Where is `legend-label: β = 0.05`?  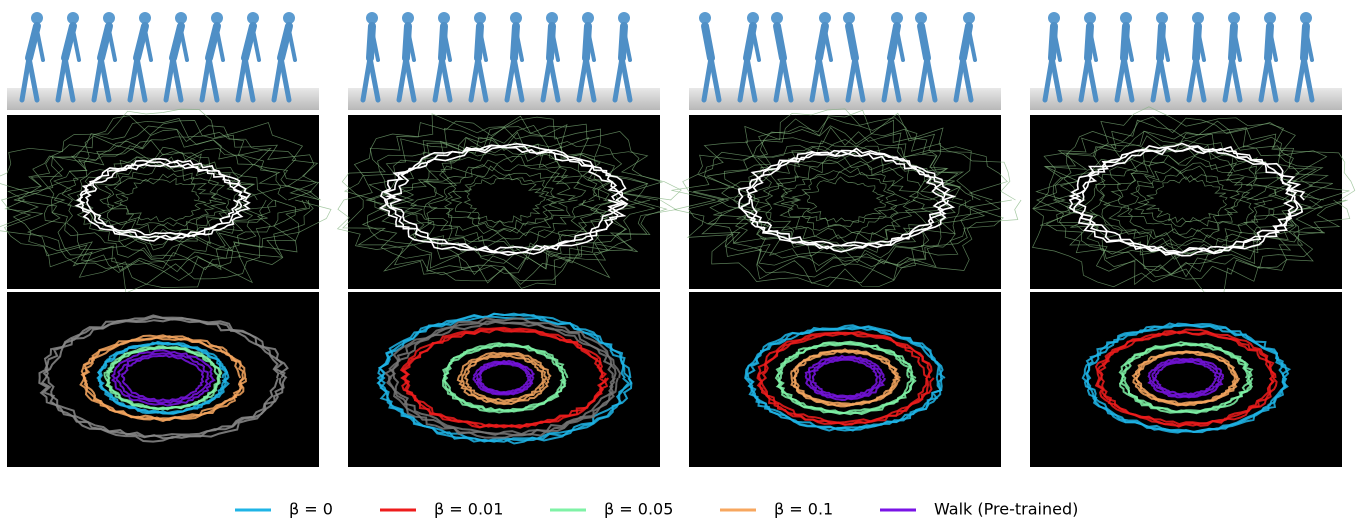 legend-label: β = 0.05 is located at coordinates (638, 509).